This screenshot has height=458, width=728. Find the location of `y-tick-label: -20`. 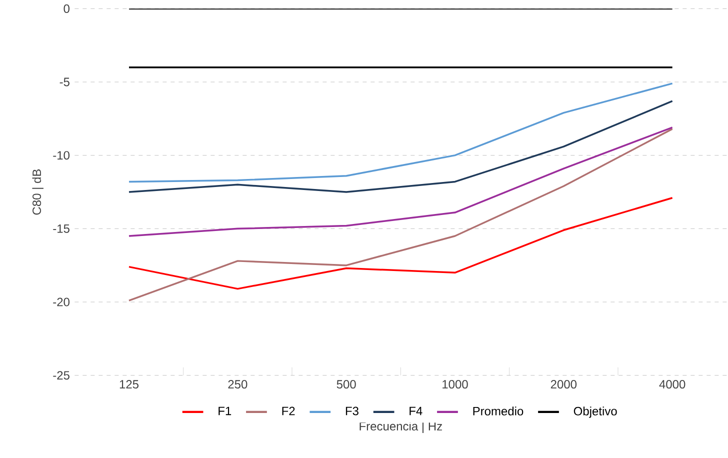

y-tick-label: -20 is located at coordinates (61, 302).